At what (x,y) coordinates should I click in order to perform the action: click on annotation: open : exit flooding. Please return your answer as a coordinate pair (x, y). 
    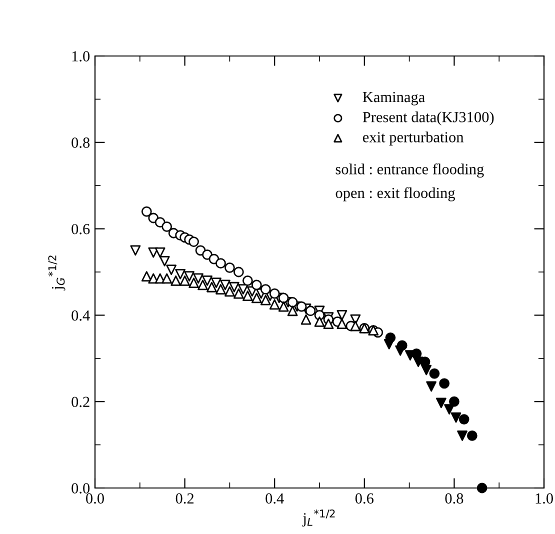
    Looking at the image, I should click on (396, 194).